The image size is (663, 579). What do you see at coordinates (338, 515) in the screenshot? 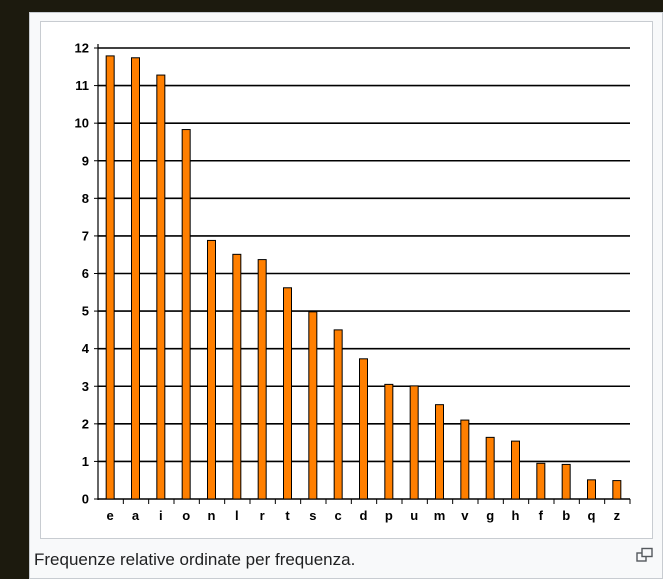
I see `x-tick-label: c` at bounding box center [338, 515].